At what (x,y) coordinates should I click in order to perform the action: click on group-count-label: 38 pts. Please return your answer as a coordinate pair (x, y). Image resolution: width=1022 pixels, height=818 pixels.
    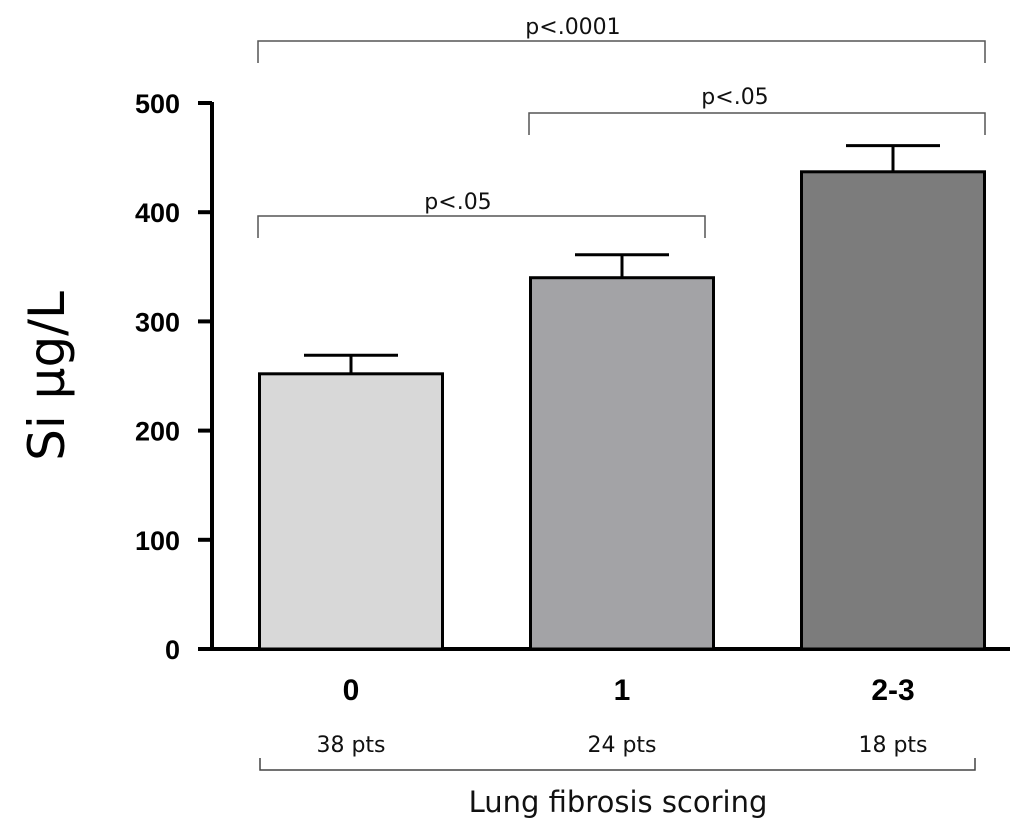
    Looking at the image, I should click on (350, 745).